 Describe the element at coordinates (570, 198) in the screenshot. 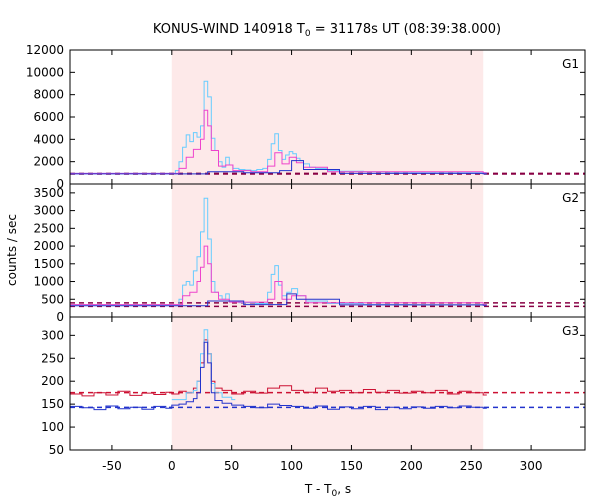

I see `panel-label: G2` at that location.